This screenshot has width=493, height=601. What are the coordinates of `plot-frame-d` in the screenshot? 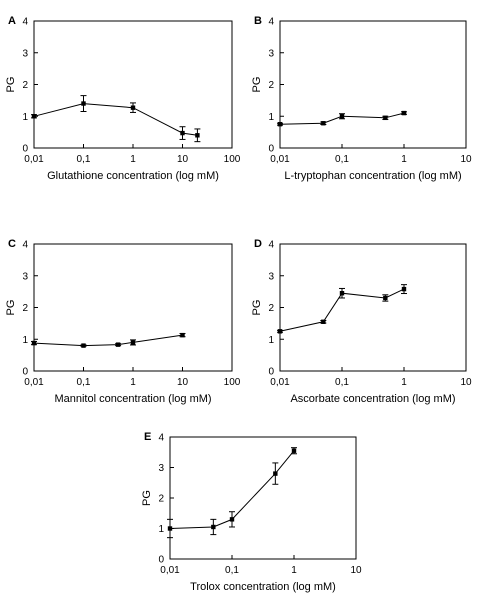 It's located at (373, 307).